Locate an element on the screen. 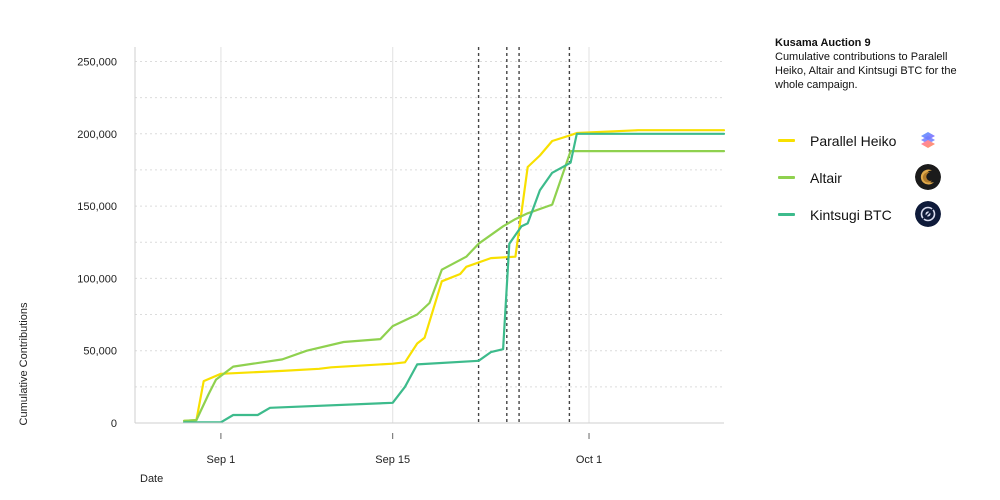  chart-title: Kusama Auction 9 is located at coordinates (823, 43).